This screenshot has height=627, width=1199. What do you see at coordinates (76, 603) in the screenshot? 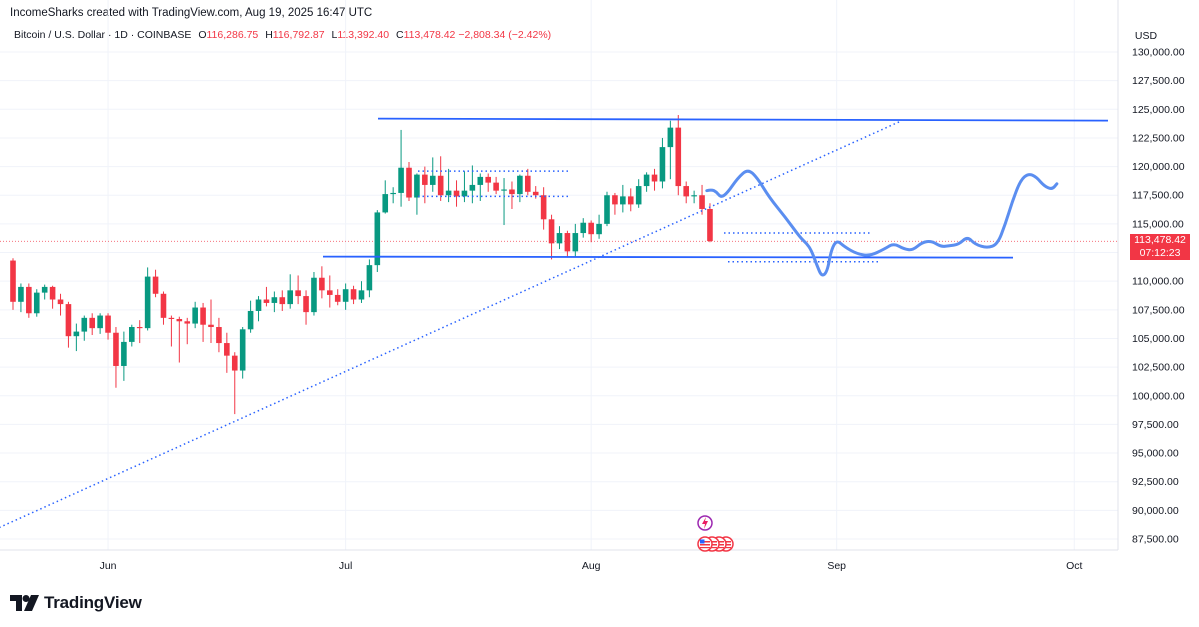
I see `tradingview-logo: TradingView` at bounding box center [76, 603].